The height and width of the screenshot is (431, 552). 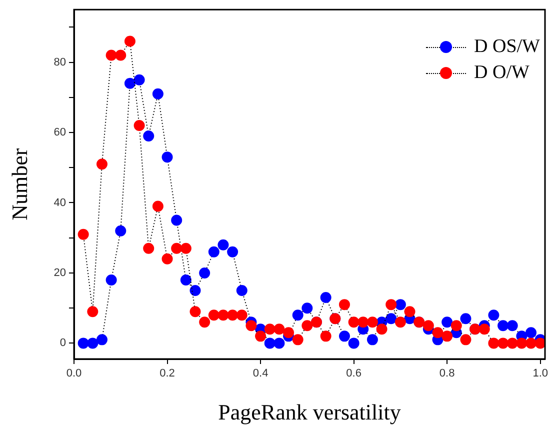 I want to click on x-tick-label: 0.0, so click(x=74, y=374).